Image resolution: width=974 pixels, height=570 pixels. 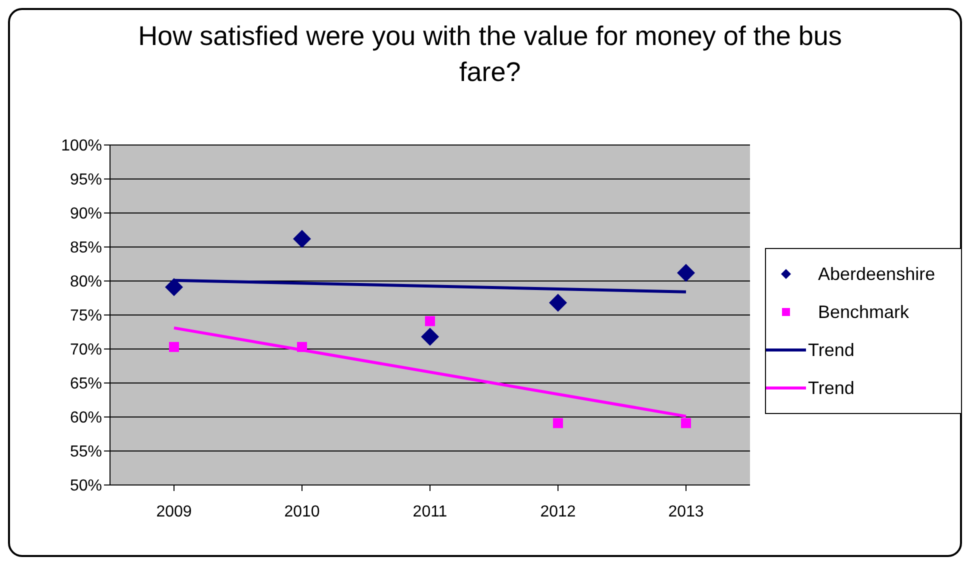 I want to click on x-tick-label: 2009, so click(x=174, y=511).